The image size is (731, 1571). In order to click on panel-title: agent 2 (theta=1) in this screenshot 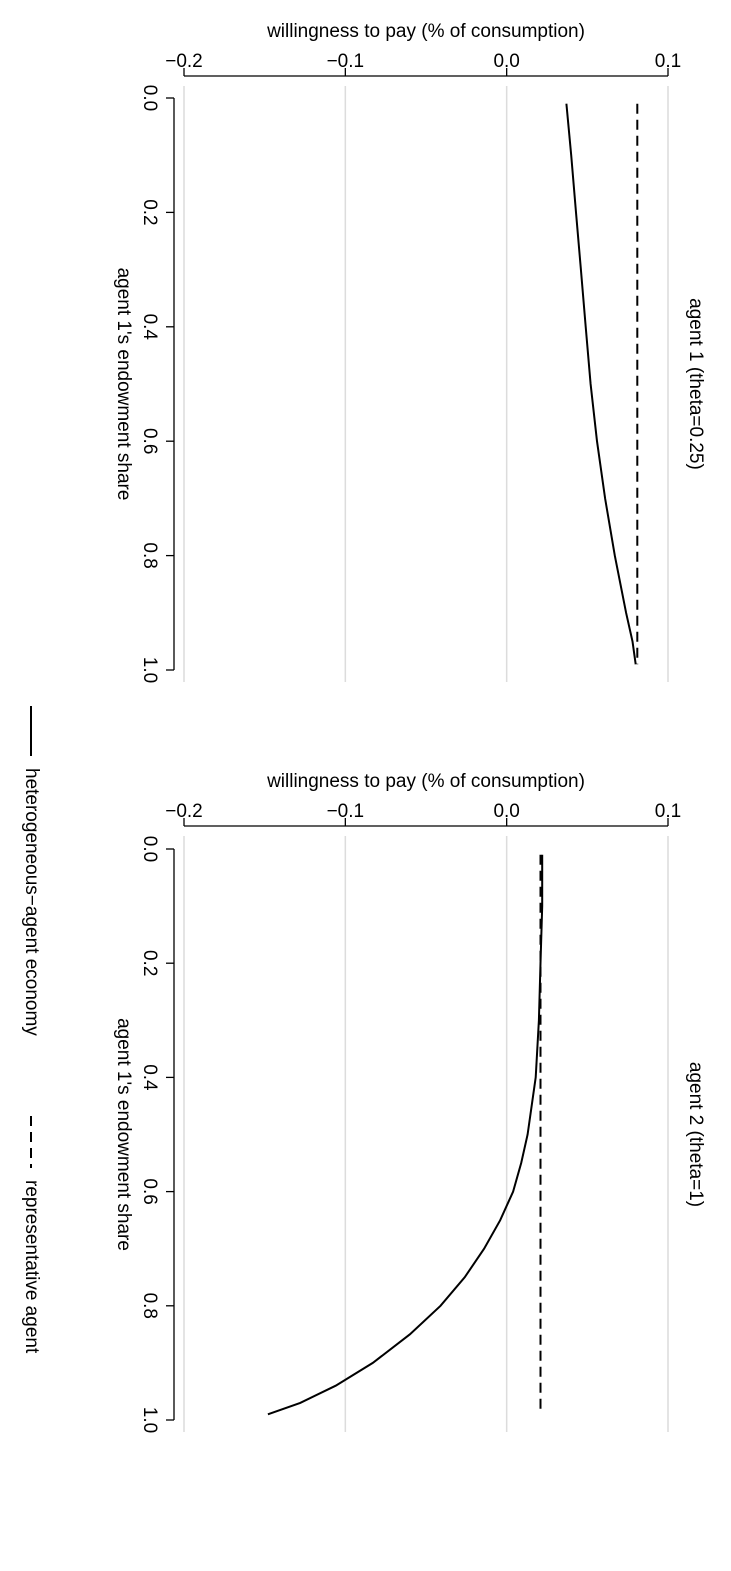, I will do `click(695, 1134)`.